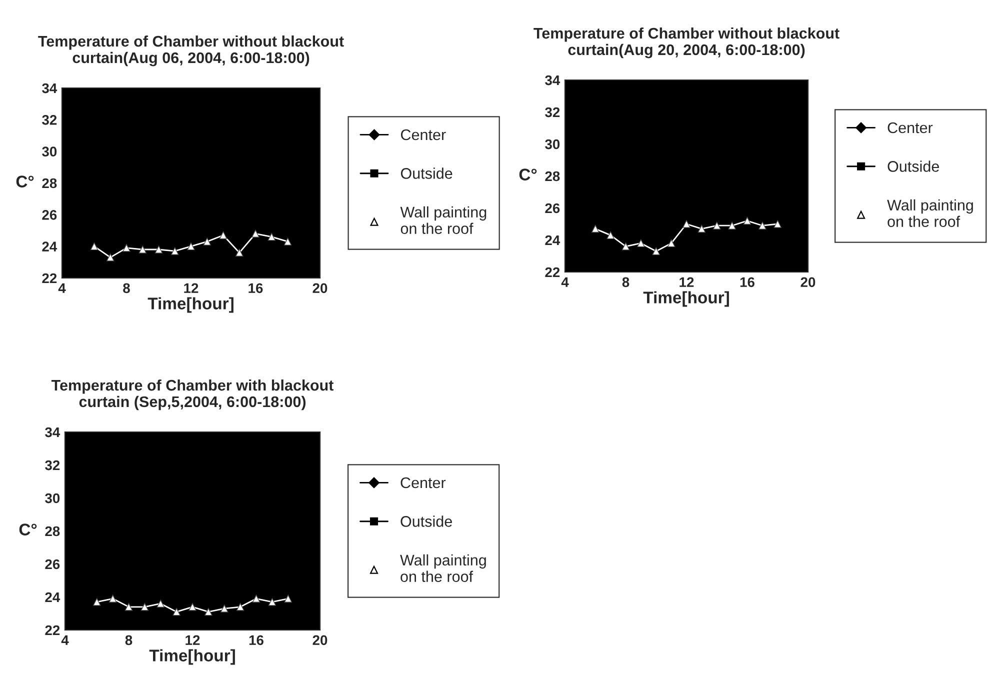 Image resolution: width=992 pixels, height=686 pixels. I want to click on chart-title: Temperature of Chamber with blackout curtain (Sep,5,2004, 6:00-18:00), so click(192, 394).